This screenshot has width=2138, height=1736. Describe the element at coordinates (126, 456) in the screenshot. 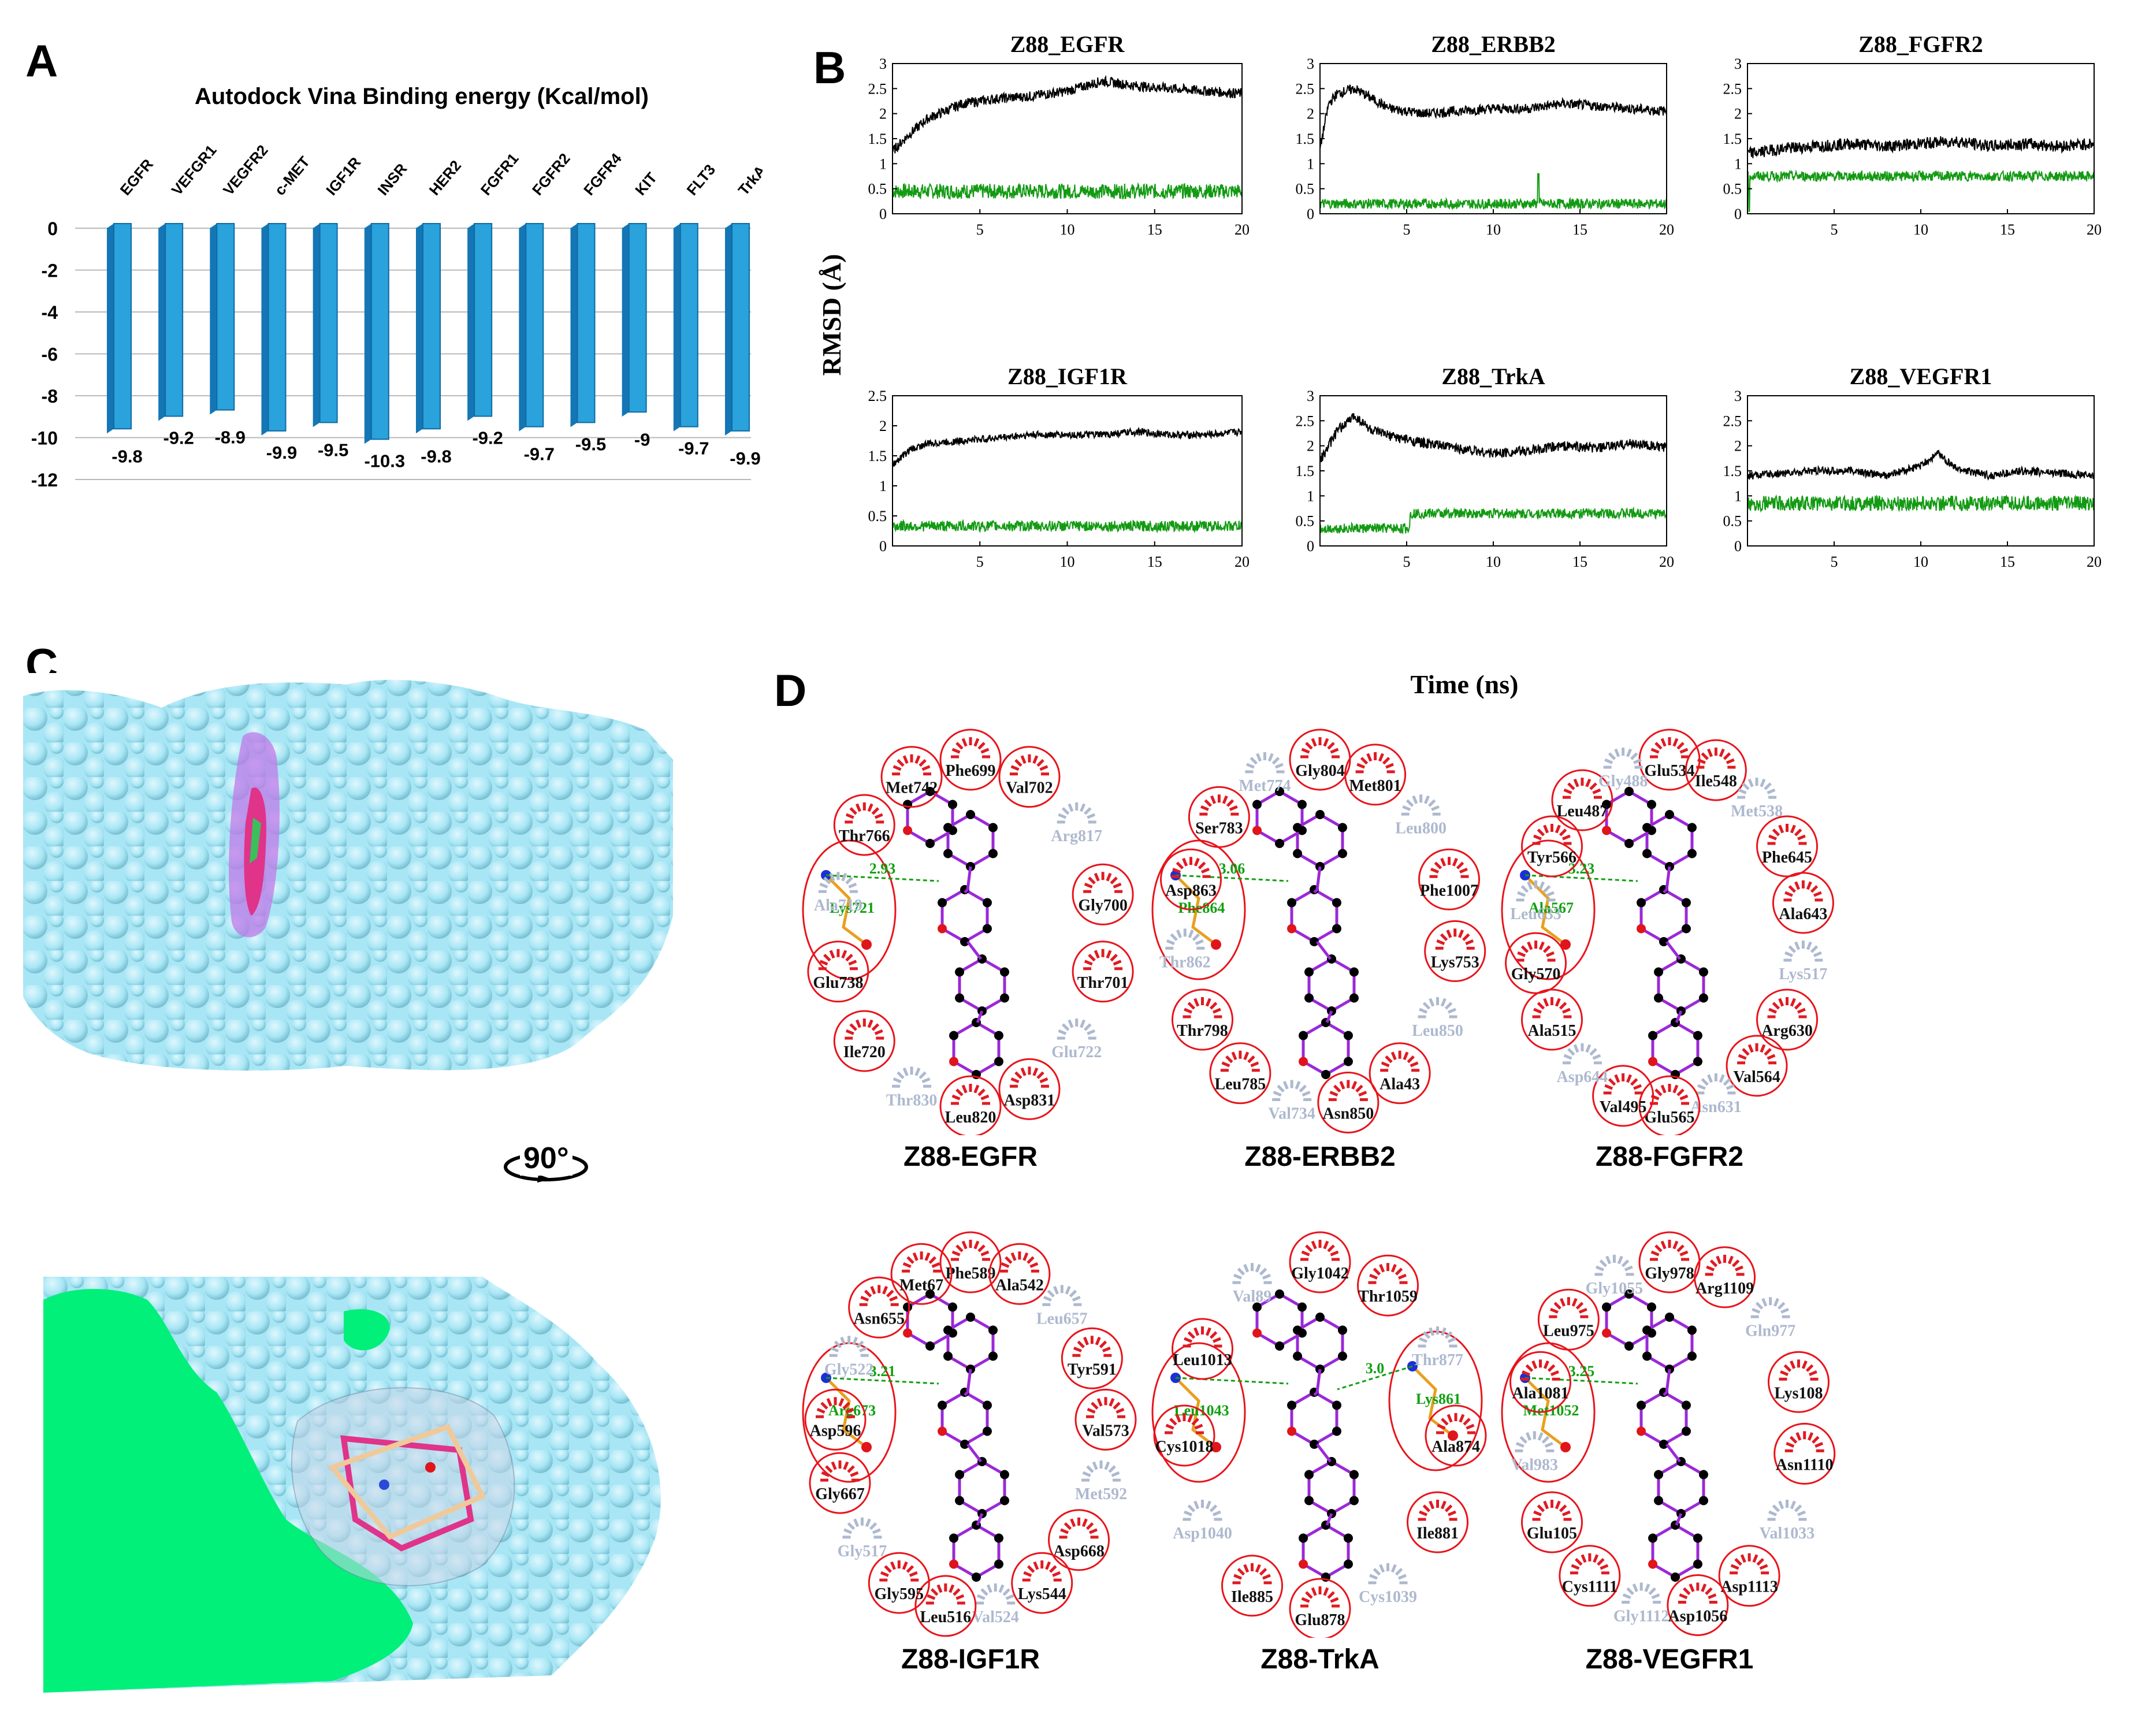

I see `value-label: -9.8` at that location.